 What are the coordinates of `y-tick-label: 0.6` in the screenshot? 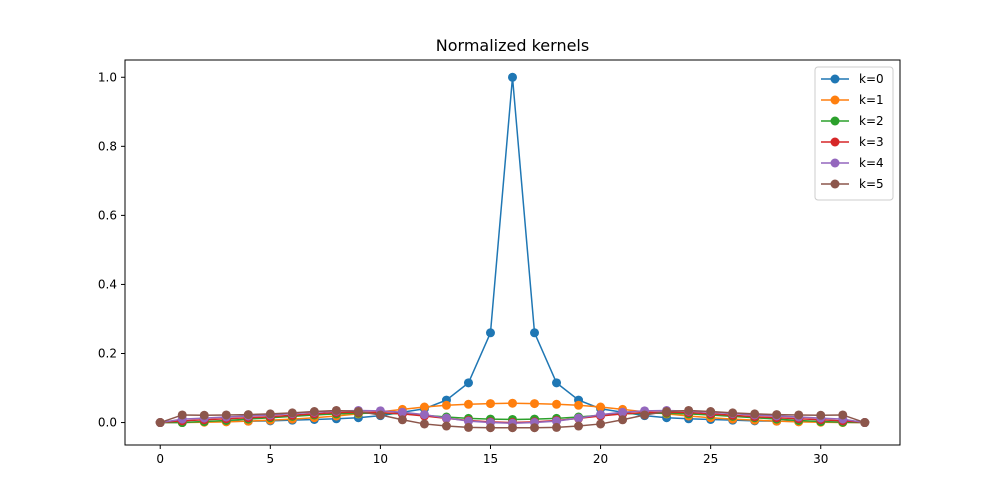 It's located at (107, 215).